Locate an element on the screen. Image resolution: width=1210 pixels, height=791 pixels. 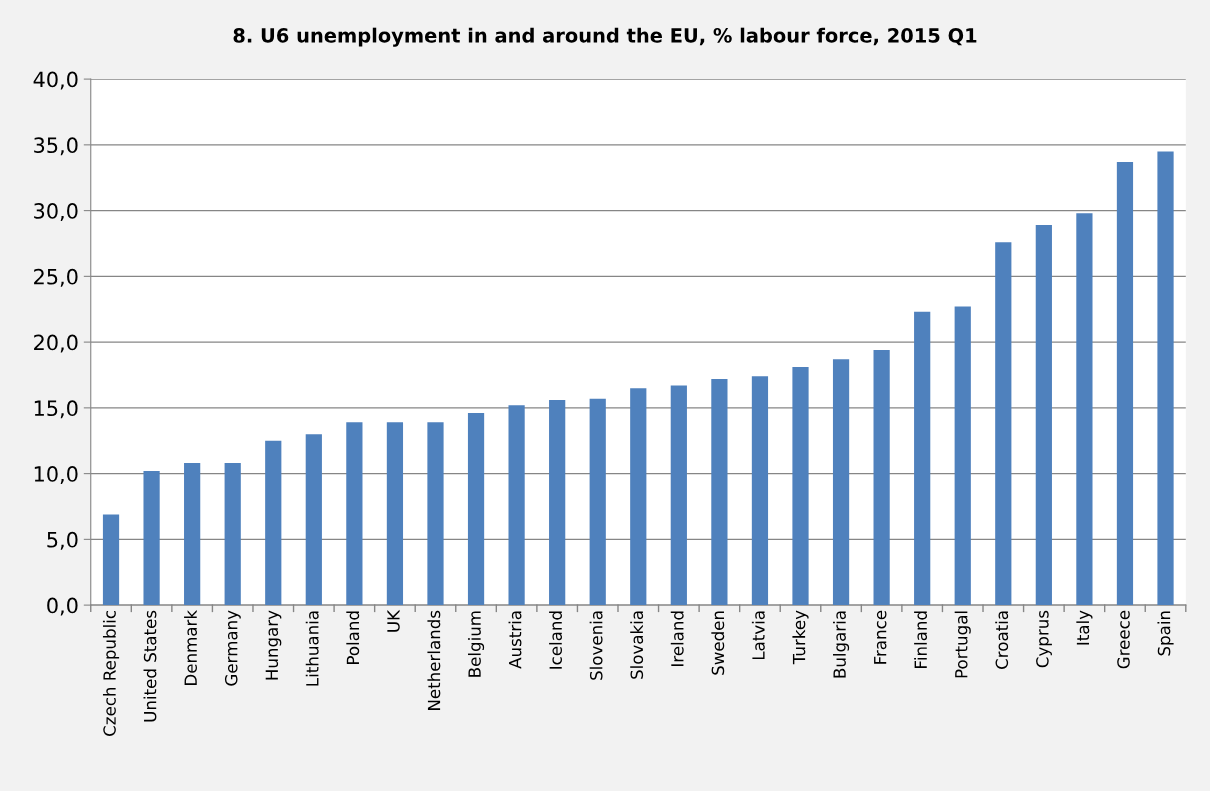
x-tick-label: Turkey is located at coordinates (800, 637).